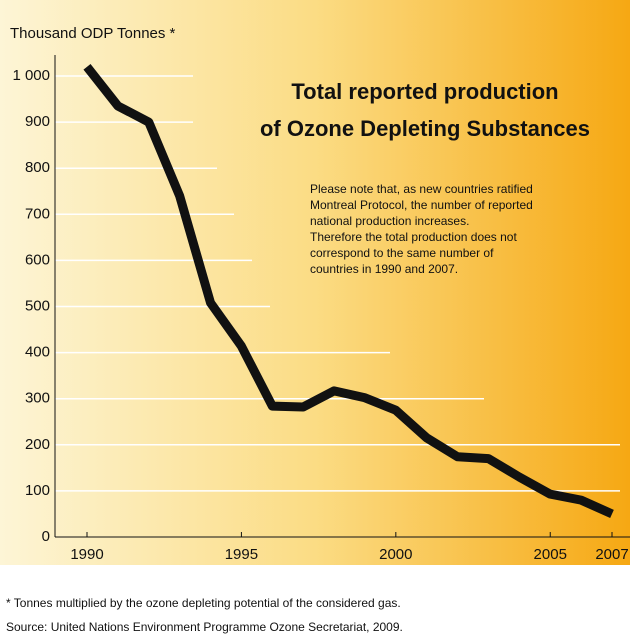 This screenshot has width=630, height=639. What do you see at coordinates (93, 33) in the screenshot?
I see `y-axis-label: Thousand ODP Tonnes *` at bounding box center [93, 33].